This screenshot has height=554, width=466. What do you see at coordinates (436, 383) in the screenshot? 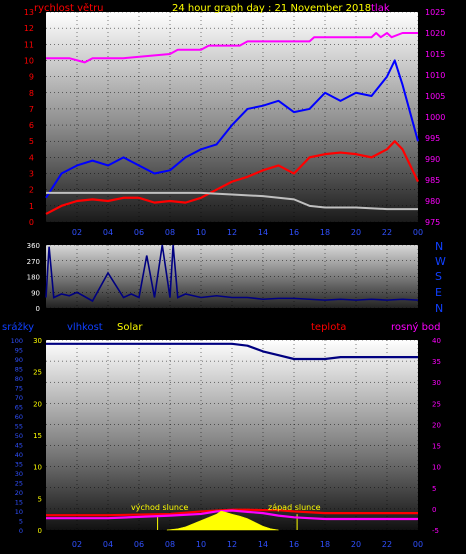
I see `temperature-tick-label: 30` at bounding box center [436, 383].